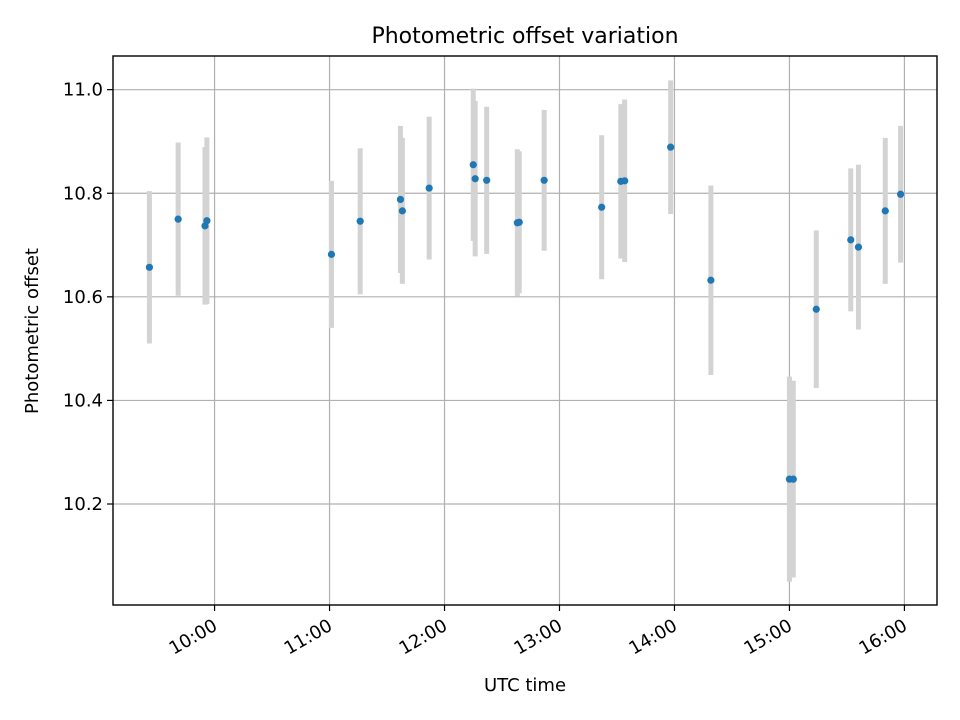  Describe the element at coordinates (538, 637) in the screenshot. I see `x-tick-label: 13:00` at that location.